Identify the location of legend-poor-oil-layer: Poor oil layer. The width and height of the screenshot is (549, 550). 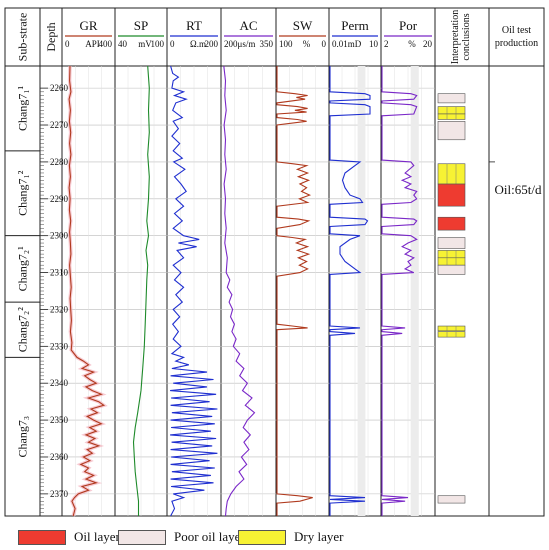
(181, 537).